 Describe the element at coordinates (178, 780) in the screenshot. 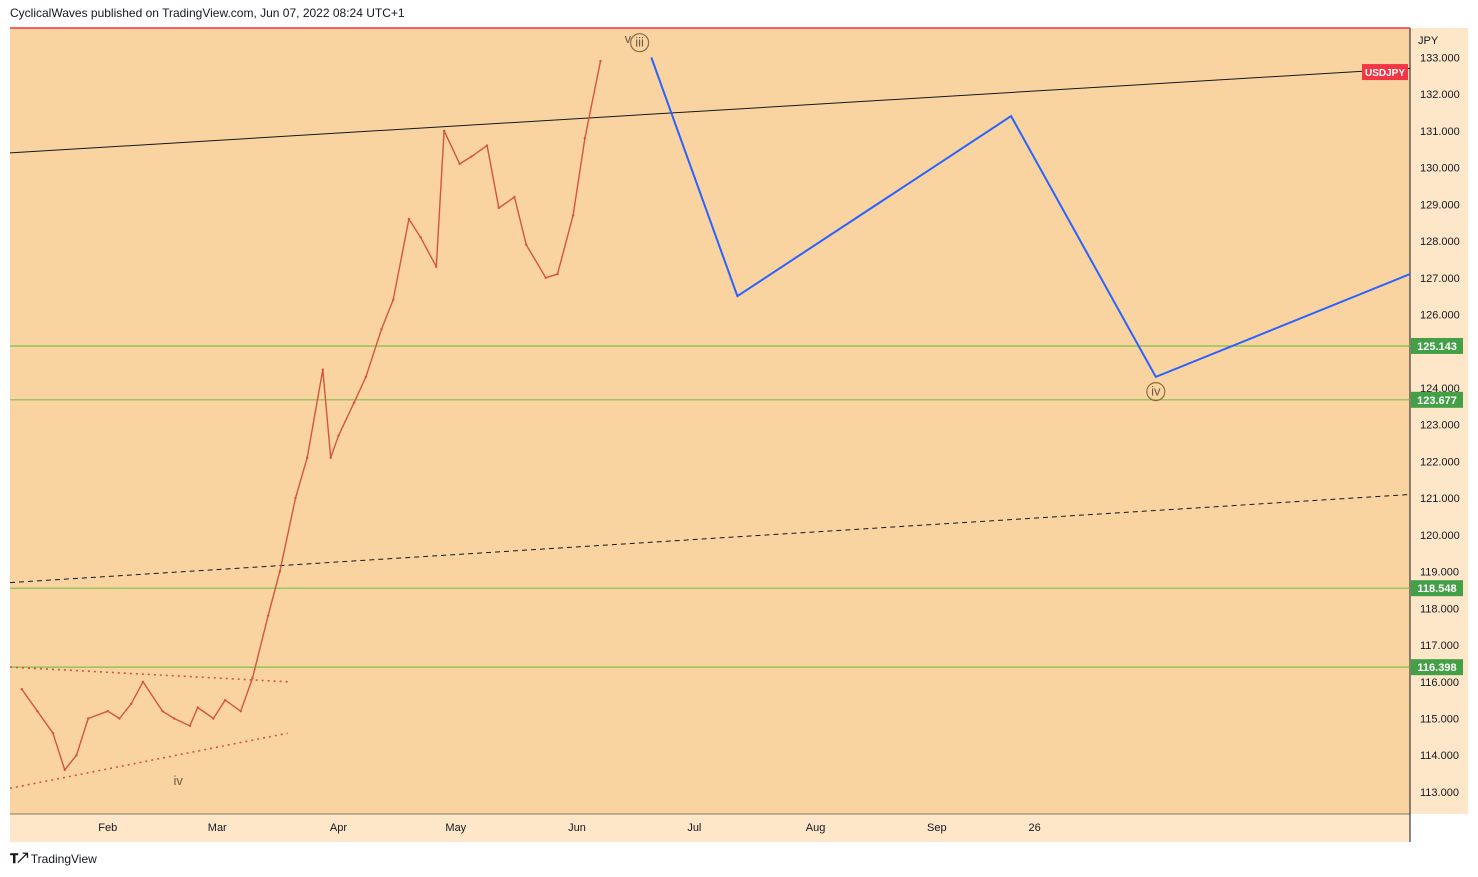

I see `wave-label-3: iv` at that location.